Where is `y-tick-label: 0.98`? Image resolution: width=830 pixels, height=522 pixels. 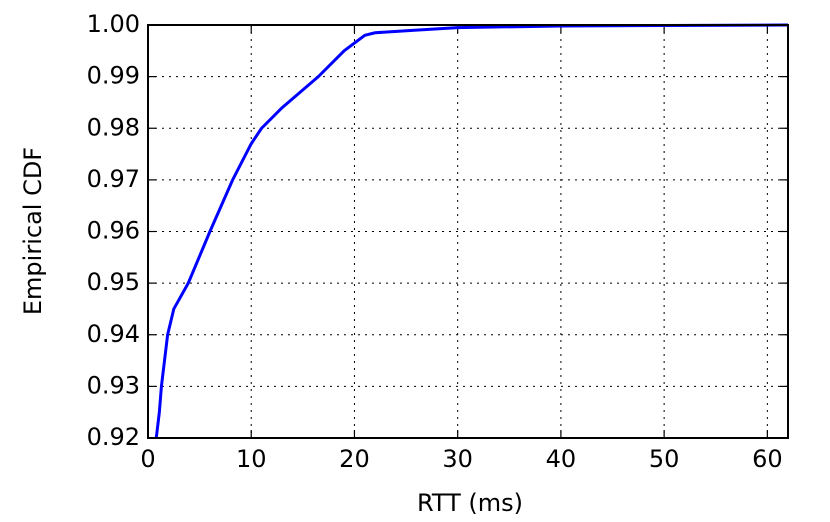 y-tick-label: 0.98 is located at coordinates (113, 127).